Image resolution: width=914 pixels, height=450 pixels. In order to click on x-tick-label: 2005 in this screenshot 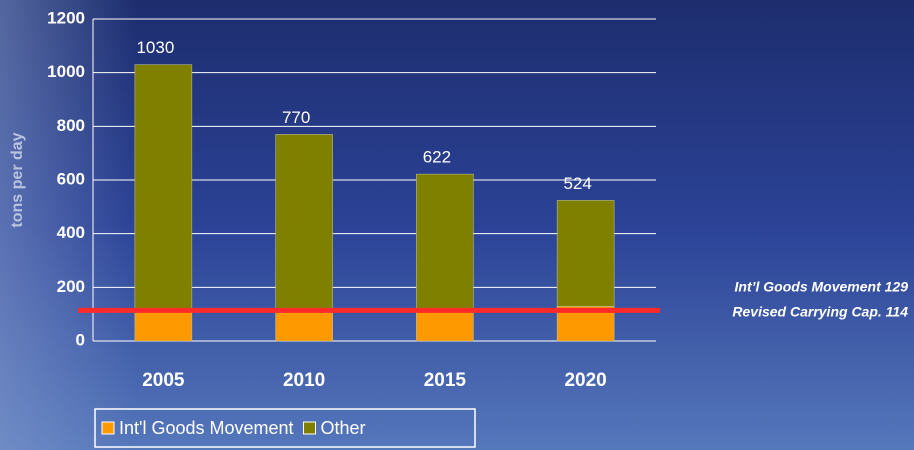, I will do `click(163, 380)`.